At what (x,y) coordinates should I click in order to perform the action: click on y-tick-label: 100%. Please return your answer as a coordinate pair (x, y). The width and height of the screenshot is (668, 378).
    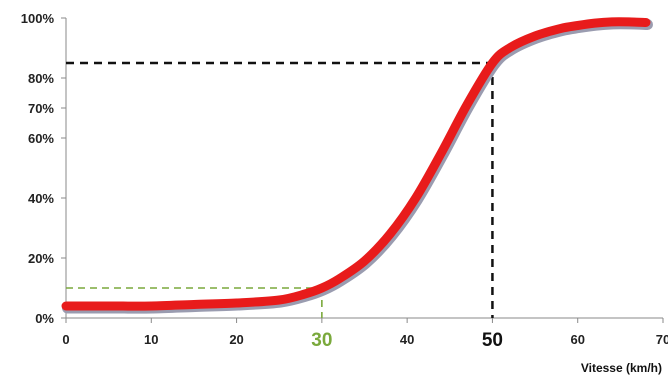
    Looking at the image, I should click on (38, 18).